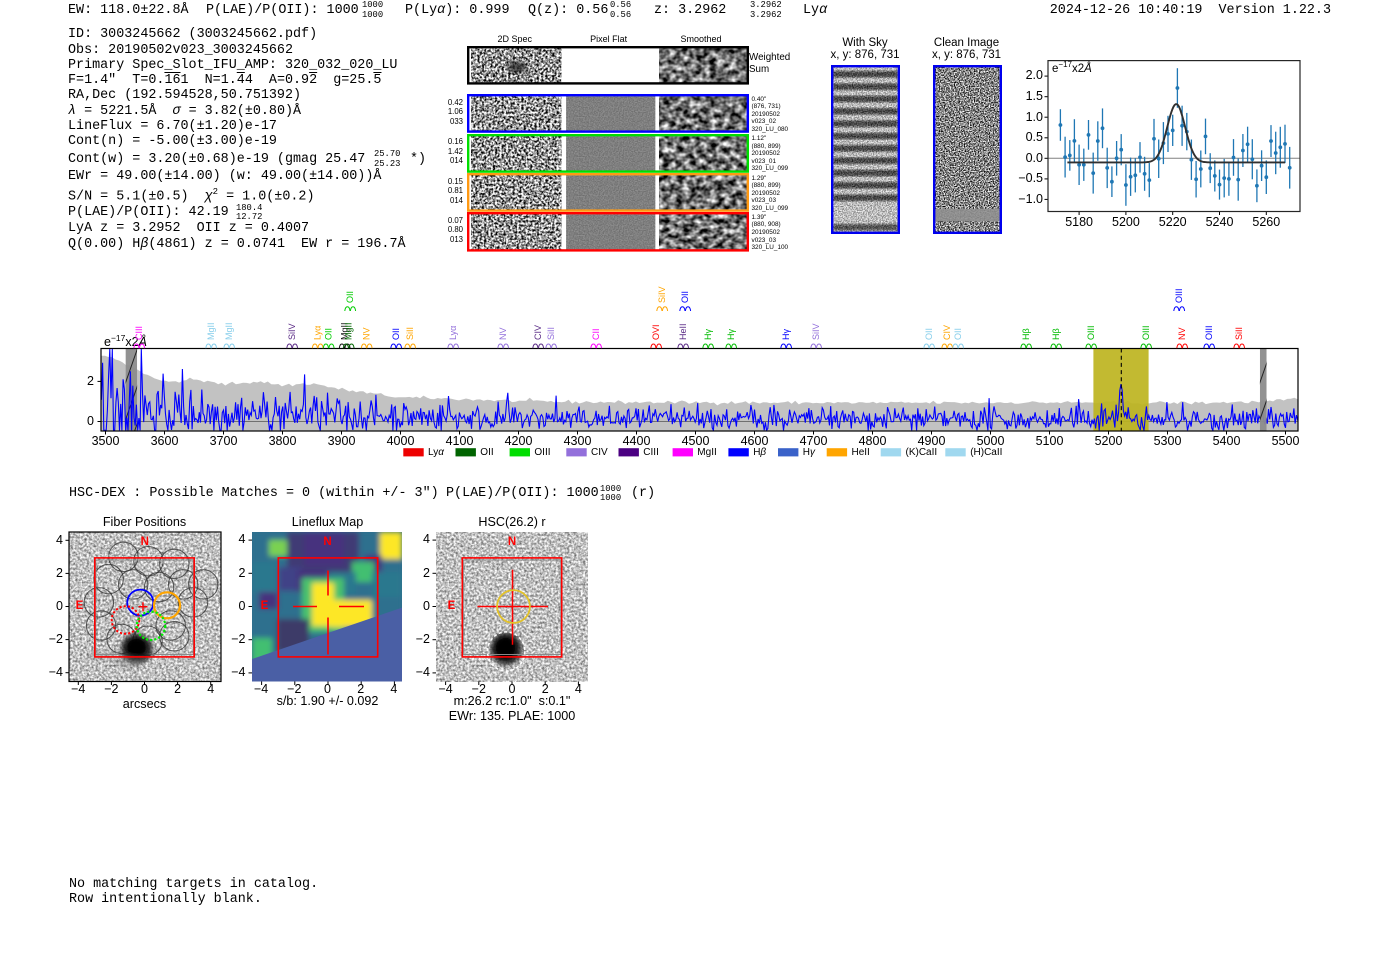 This screenshot has width=1400, height=953. Describe the element at coordinates (683, 331) in the screenshot. I see `svg-text: HeII` at that location.